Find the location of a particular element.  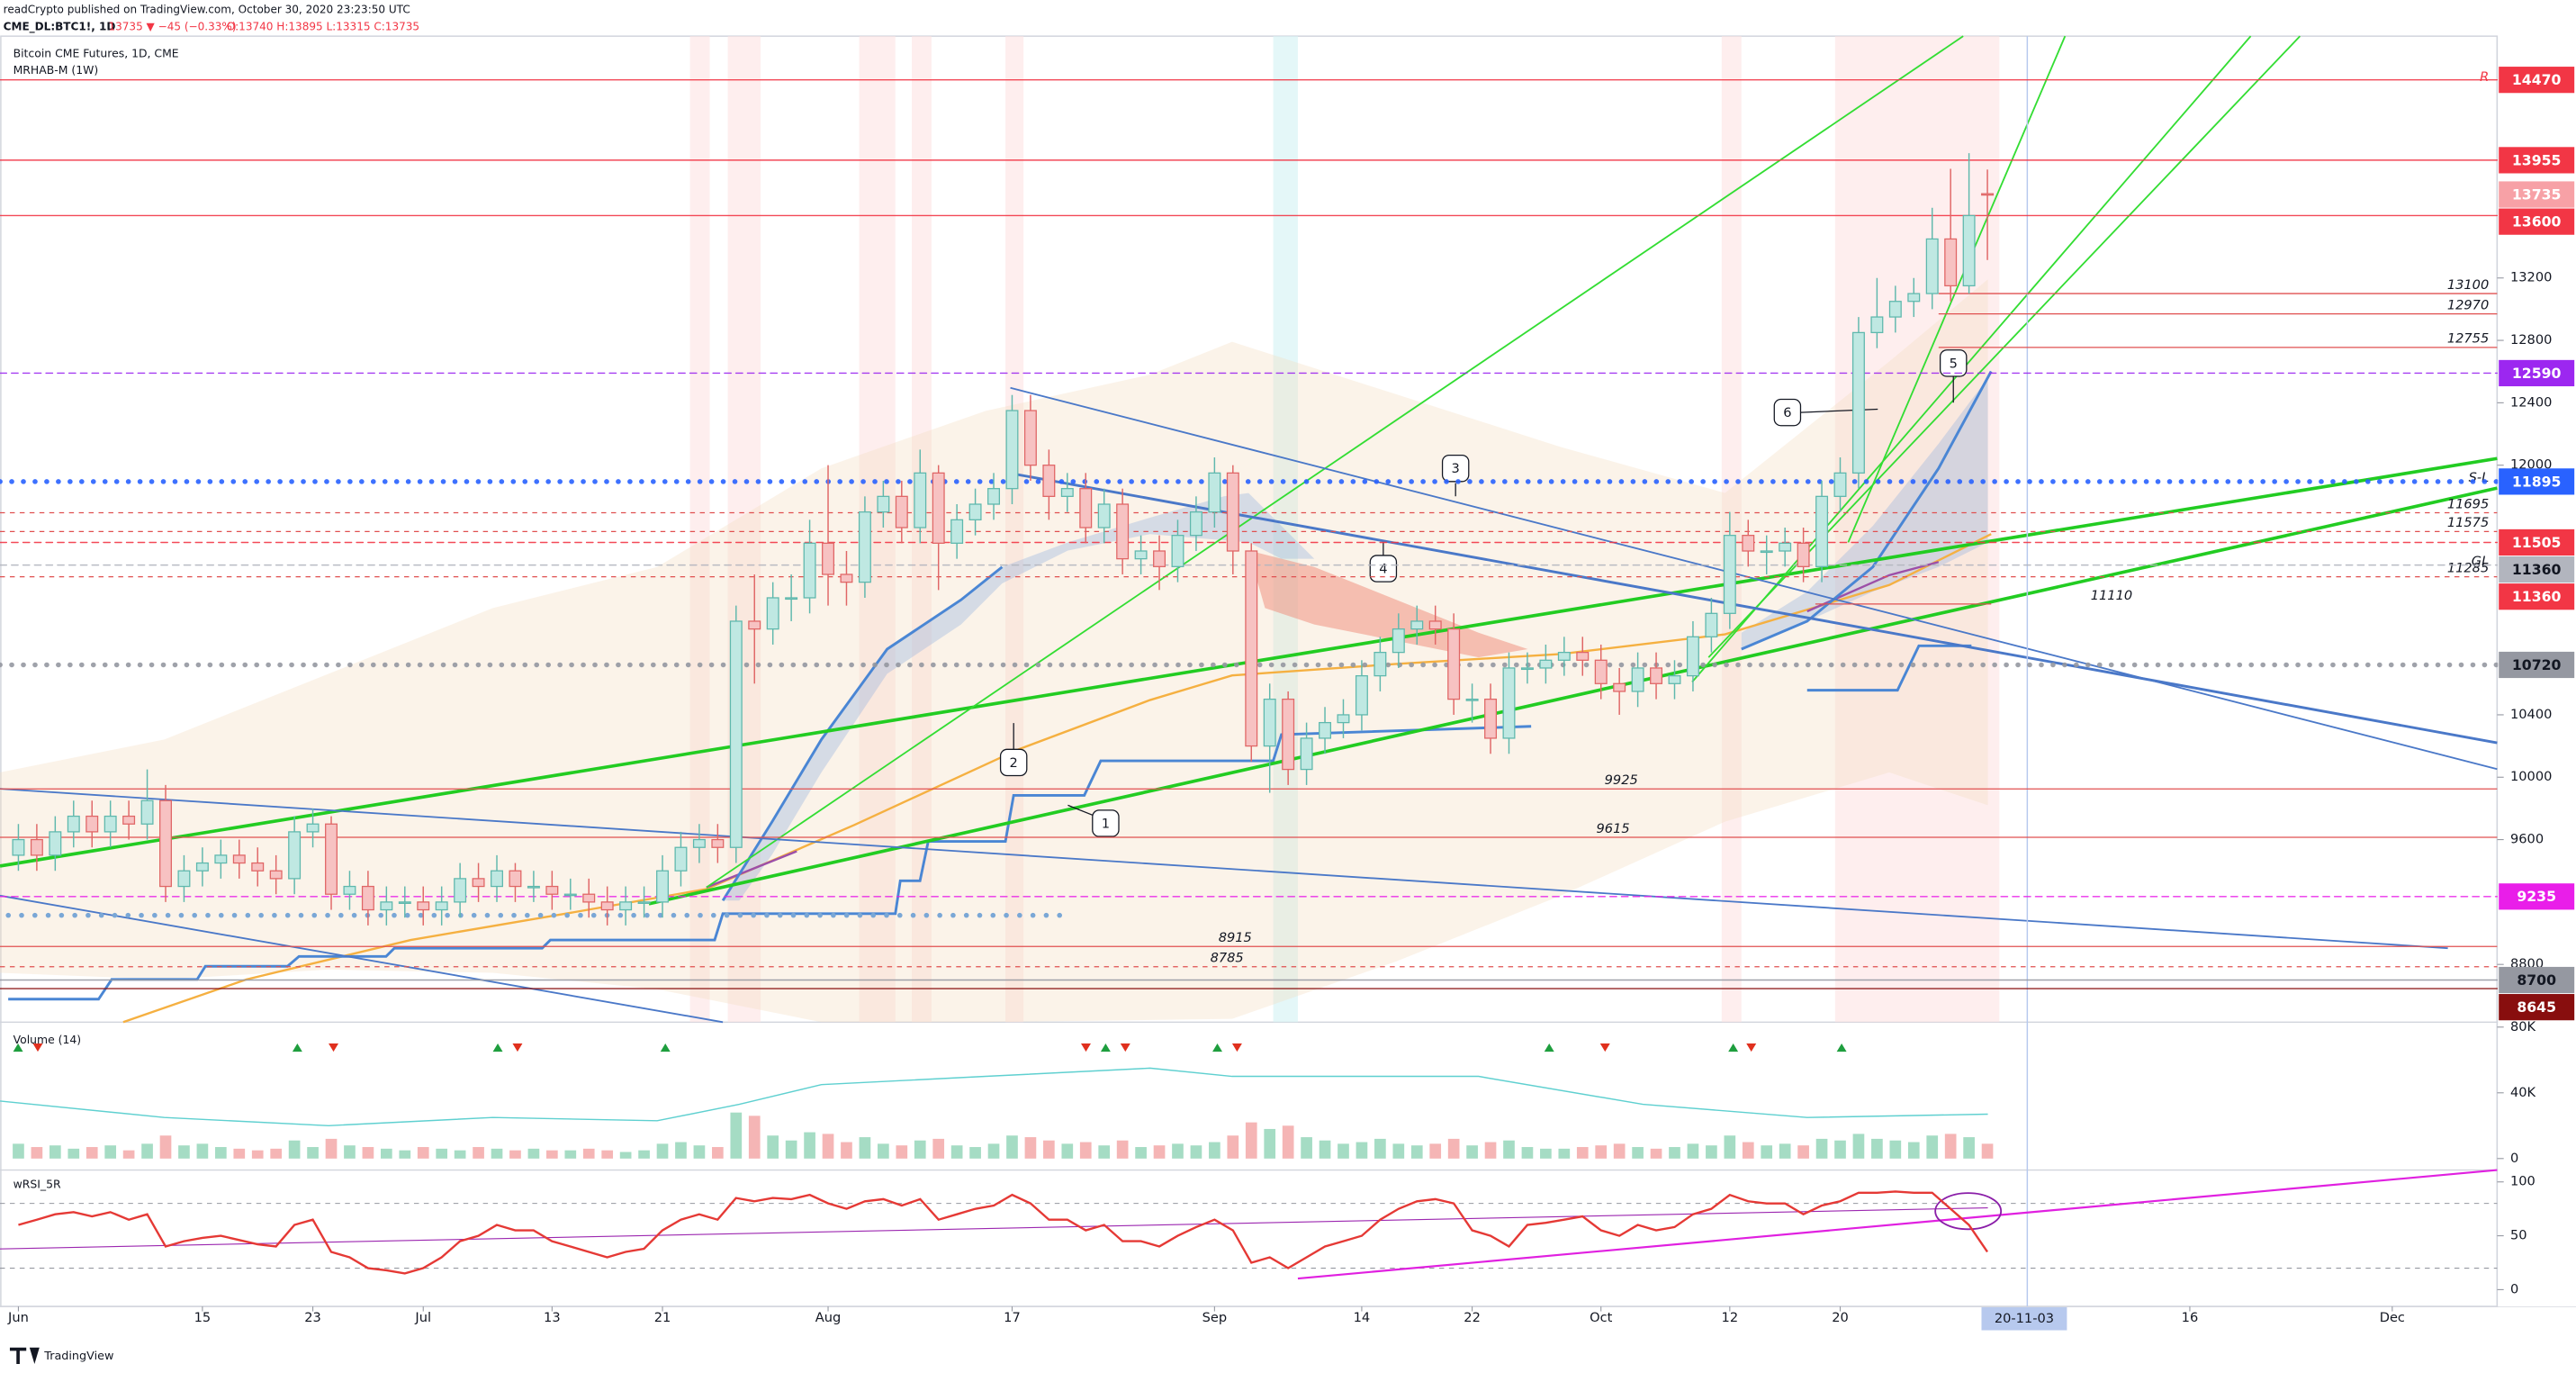

rsi-decor is located at coordinates (1249, 1224).